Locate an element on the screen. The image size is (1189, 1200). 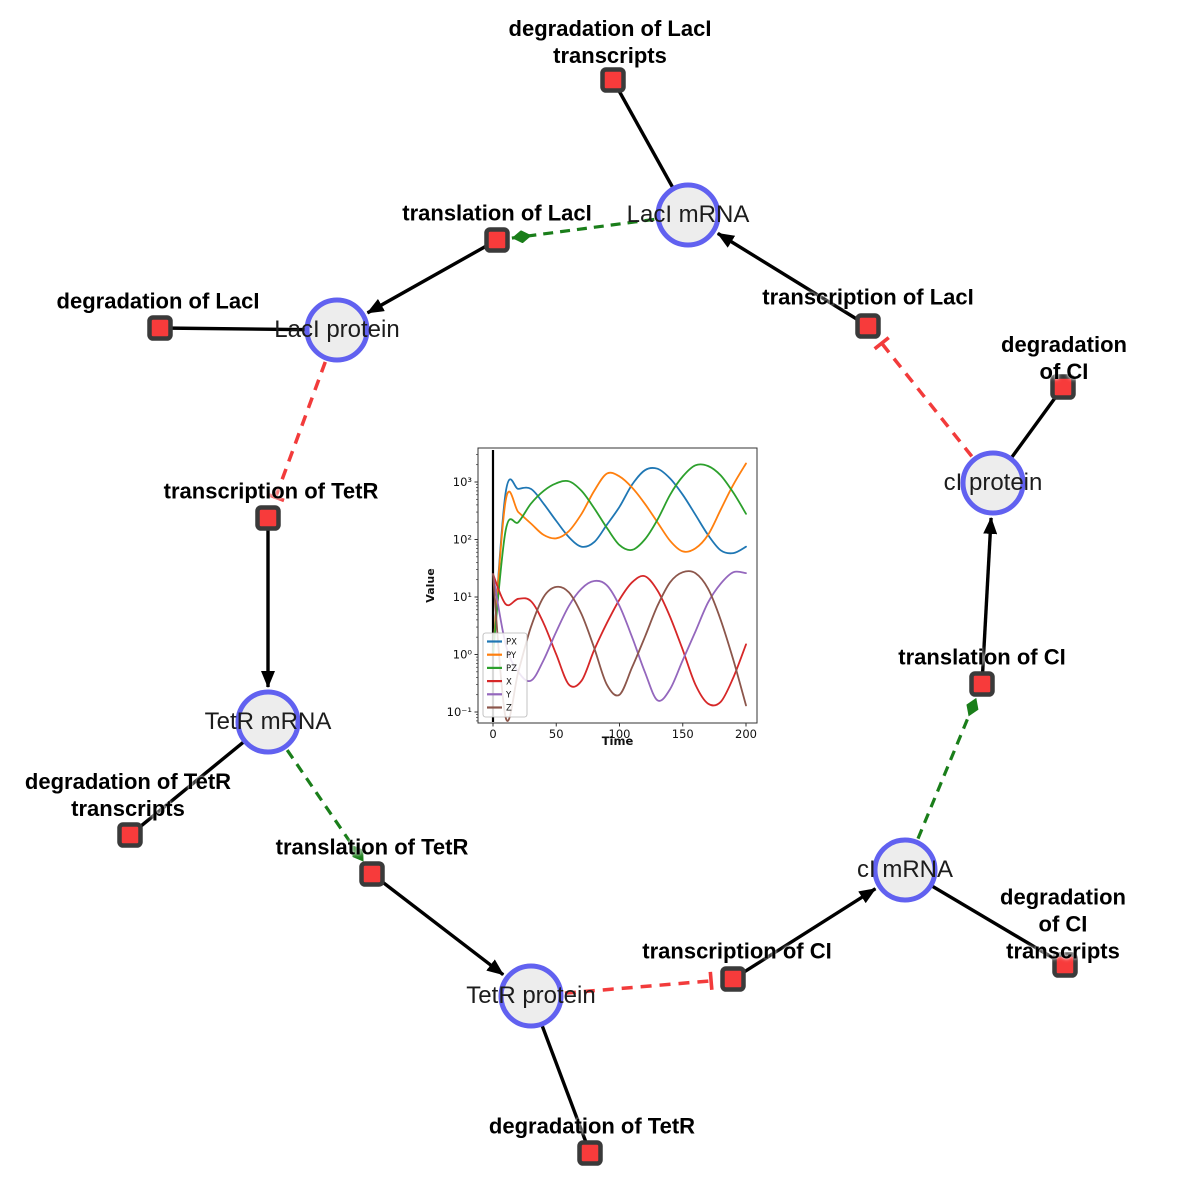
species-node-ci-mrna is located at coordinates (905, 870).